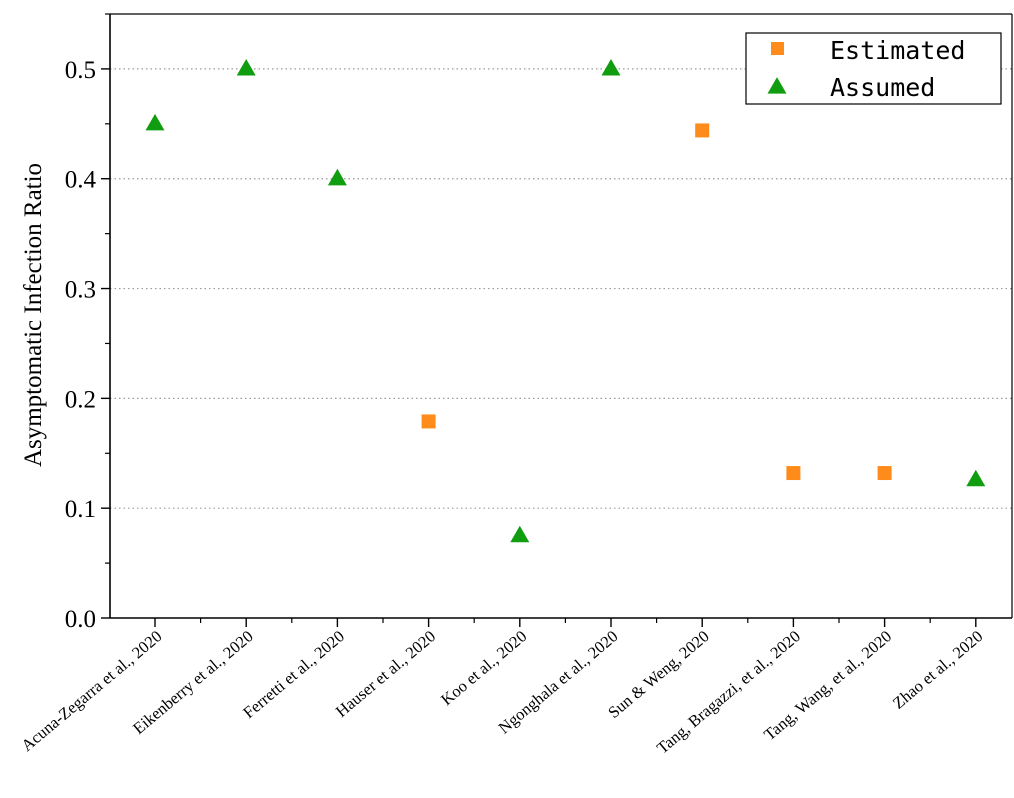 The height and width of the screenshot is (798, 1014). Describe the element at coordinates (897, 50) in the screenshot. I see `legend-label-estimated: Estimated` at that location.